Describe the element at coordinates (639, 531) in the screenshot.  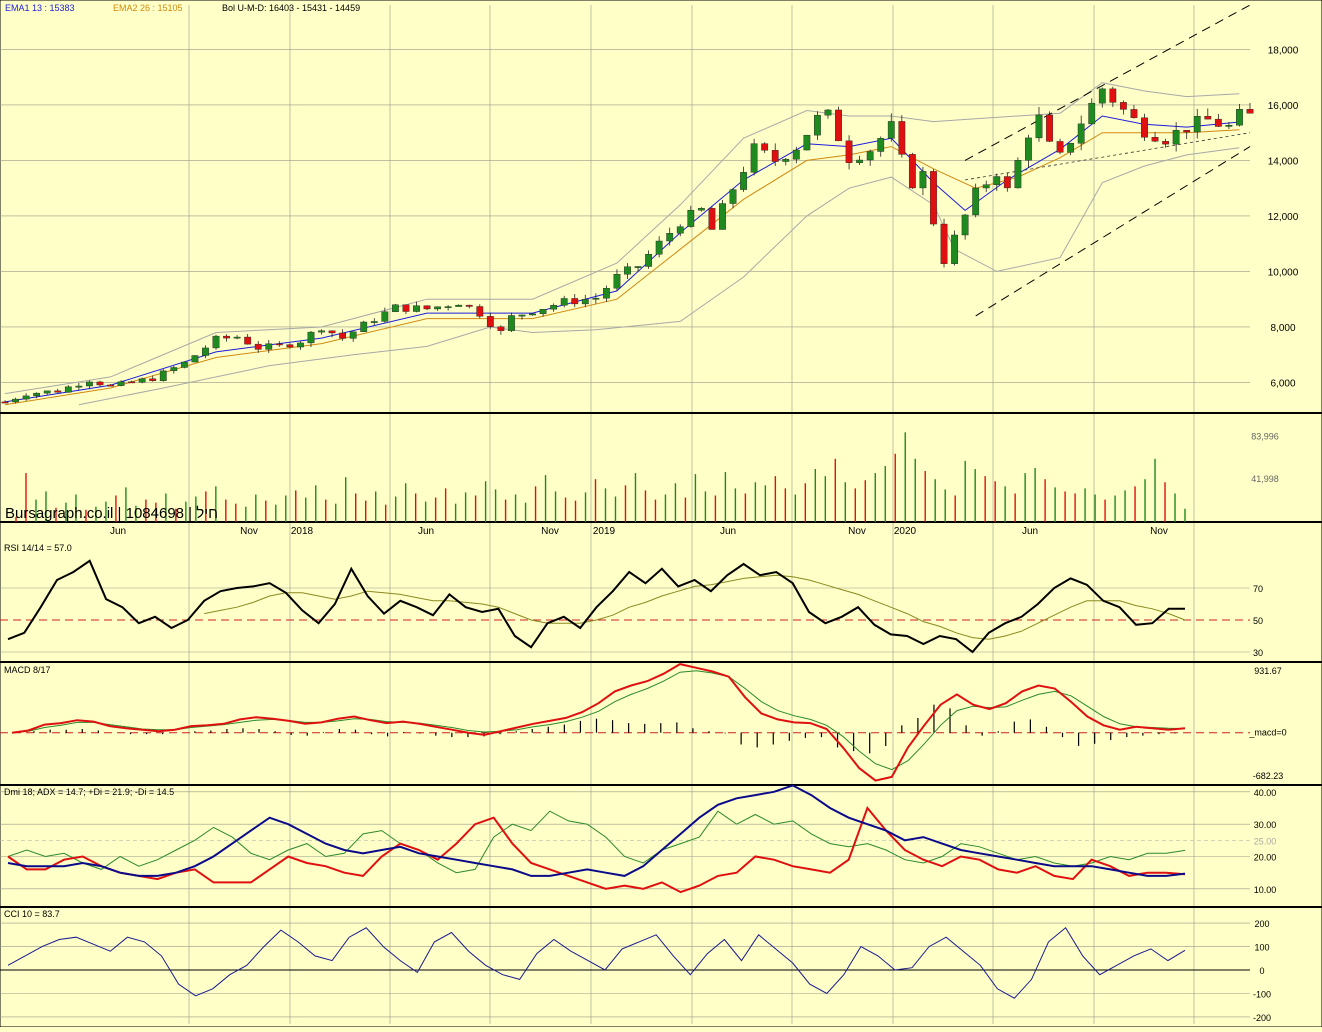
I see `x-axis-labels: Jun Nov 2018 Jun Nov 2019 Jun Nov 2020 Jun Nov` at that location.